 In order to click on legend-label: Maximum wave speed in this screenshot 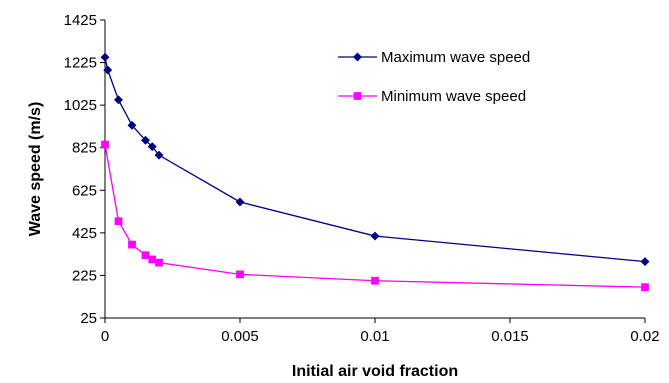, I will do `click(455, 57)`.